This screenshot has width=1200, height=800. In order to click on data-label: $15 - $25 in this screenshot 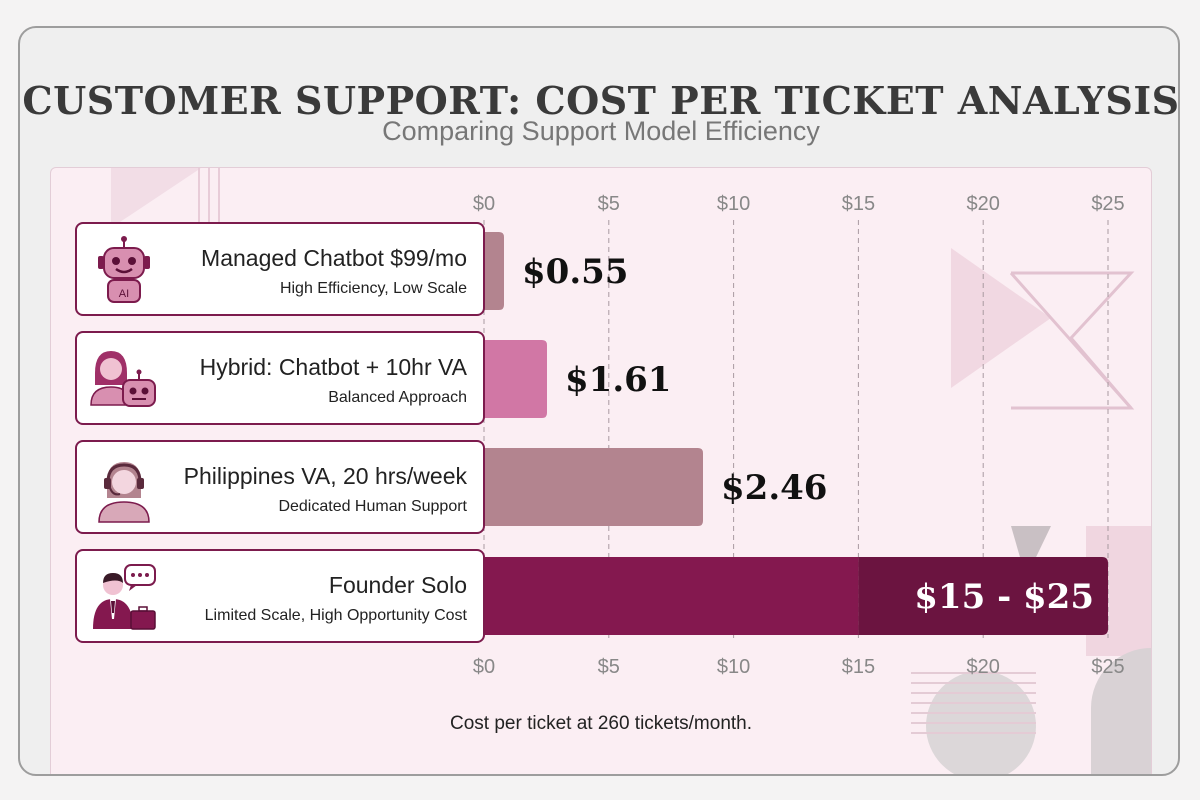, I will do `click(1004, 597)`.